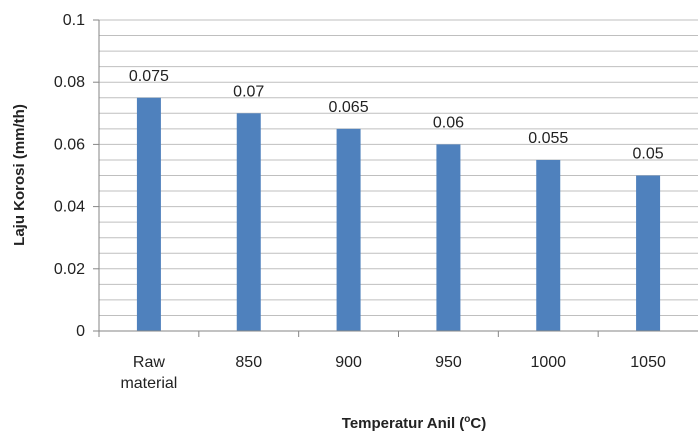 This screenshot has width=698, height=433. I want to click on x-tick-label: 1050, so click(648, 362).